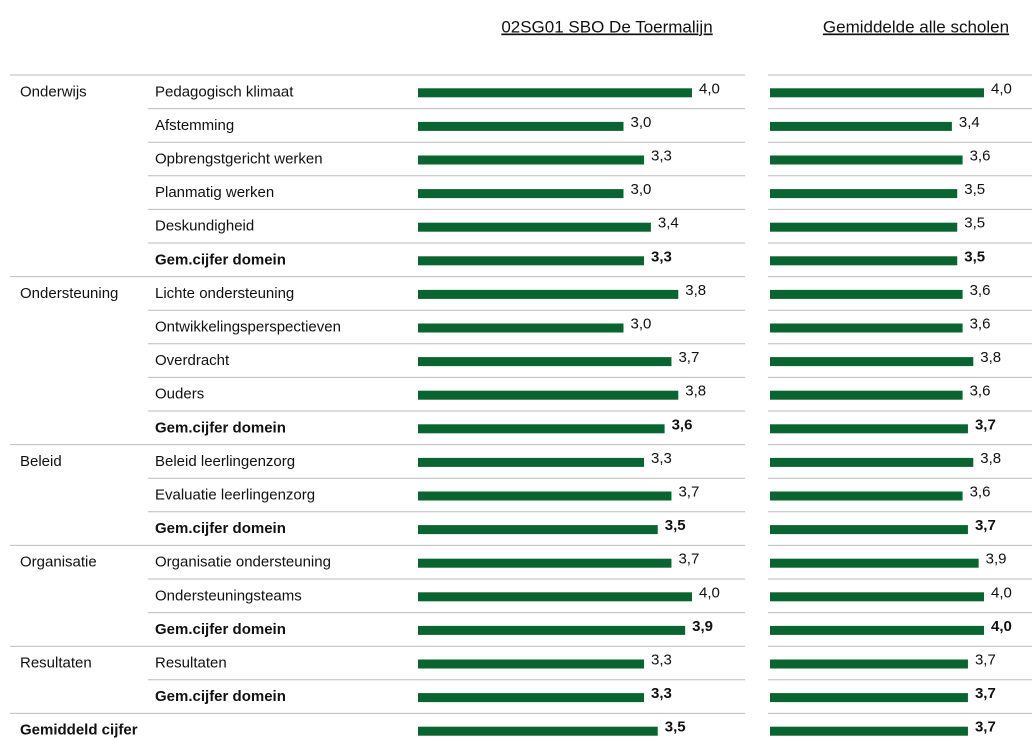  What do you see at coordinates (248, 326) in the screenshot?
I see `row-label: Ontwikkelingsperspectieven` at bounding box center [248, 326].